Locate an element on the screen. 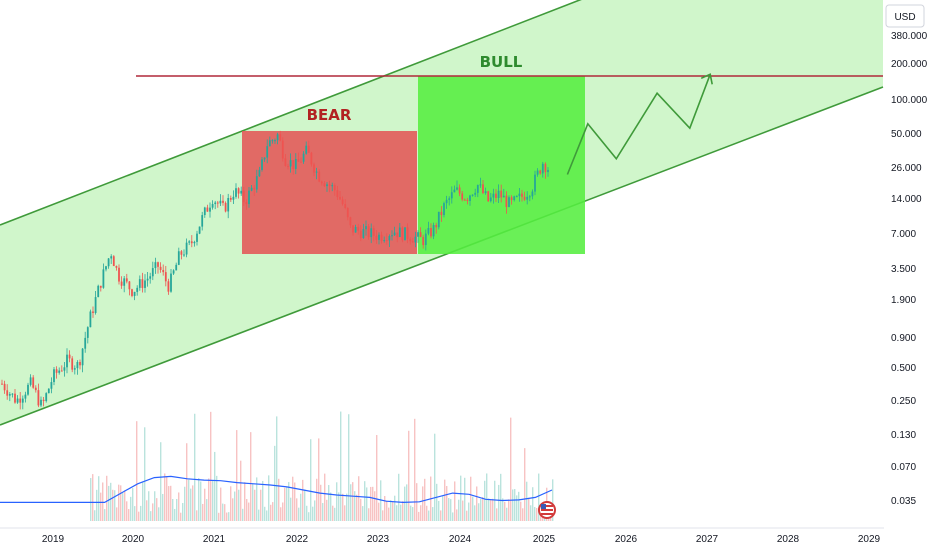  price-tick-label: 0.130 is located at coordinates (903, 435).